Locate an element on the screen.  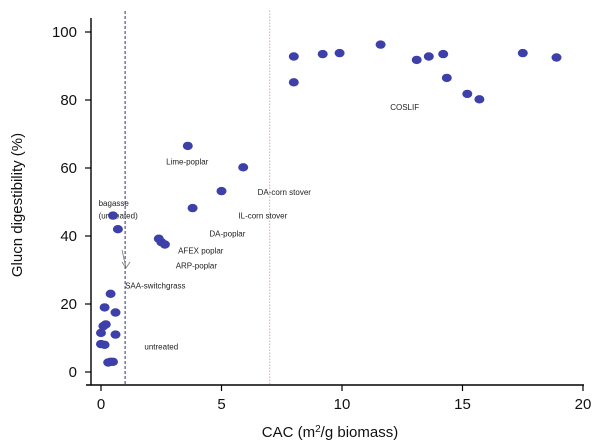
annotation-label: ARP-poplar is located at coordinates (197, 265).